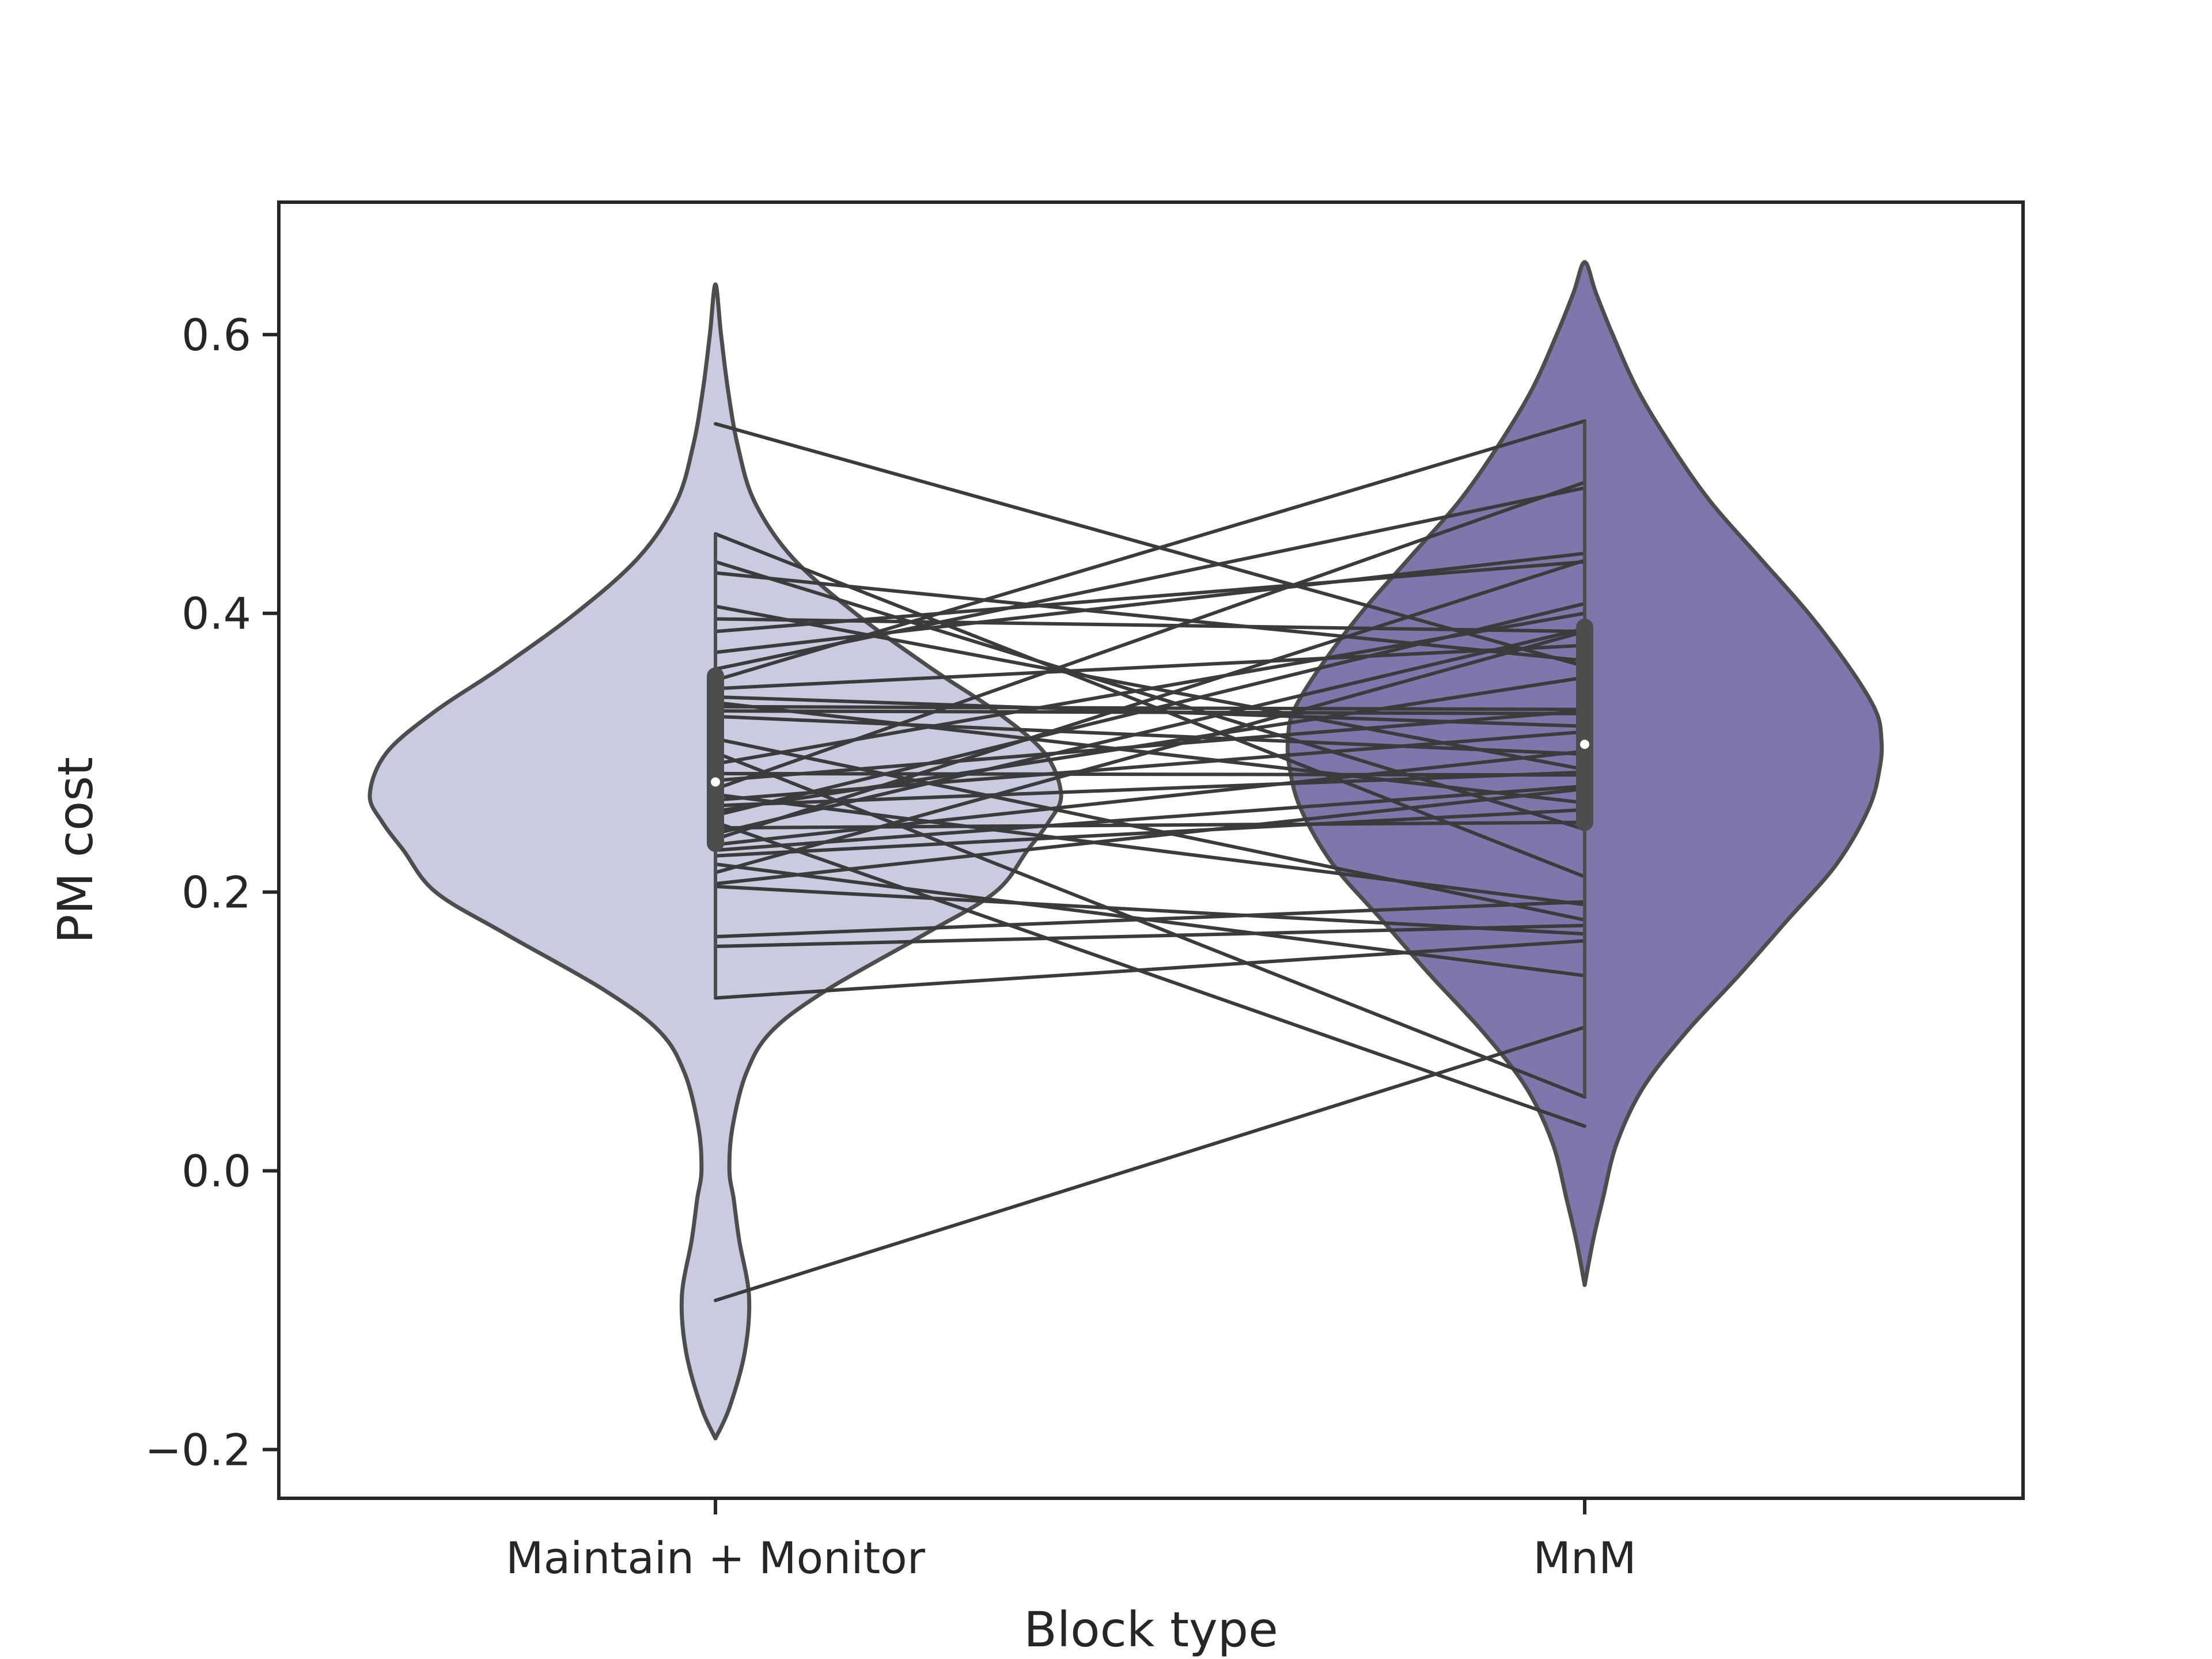  Describe the element at coordinates (216, 1170) in the screenshot. I see `y-tick-label: 0.0` at that location.